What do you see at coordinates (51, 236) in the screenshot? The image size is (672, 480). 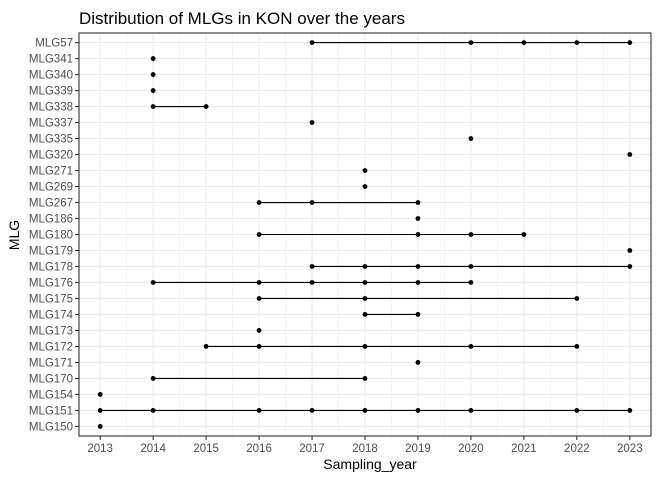 I see `y-tick-label: MLG180` at bounding box center [51, 236].